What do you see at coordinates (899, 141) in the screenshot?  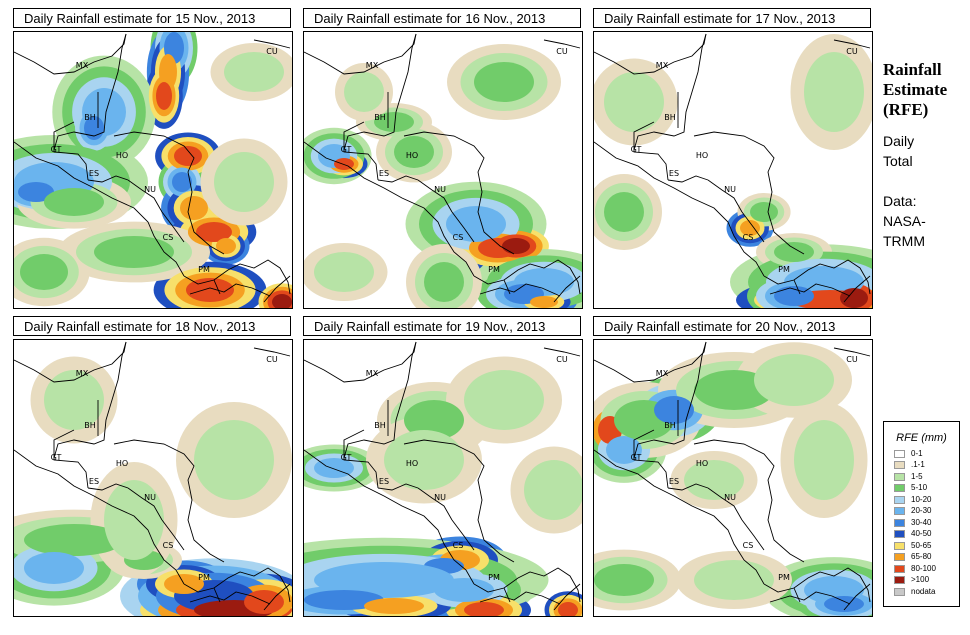 I see `side-period-line: Daily` at bounding box center [899, 141].